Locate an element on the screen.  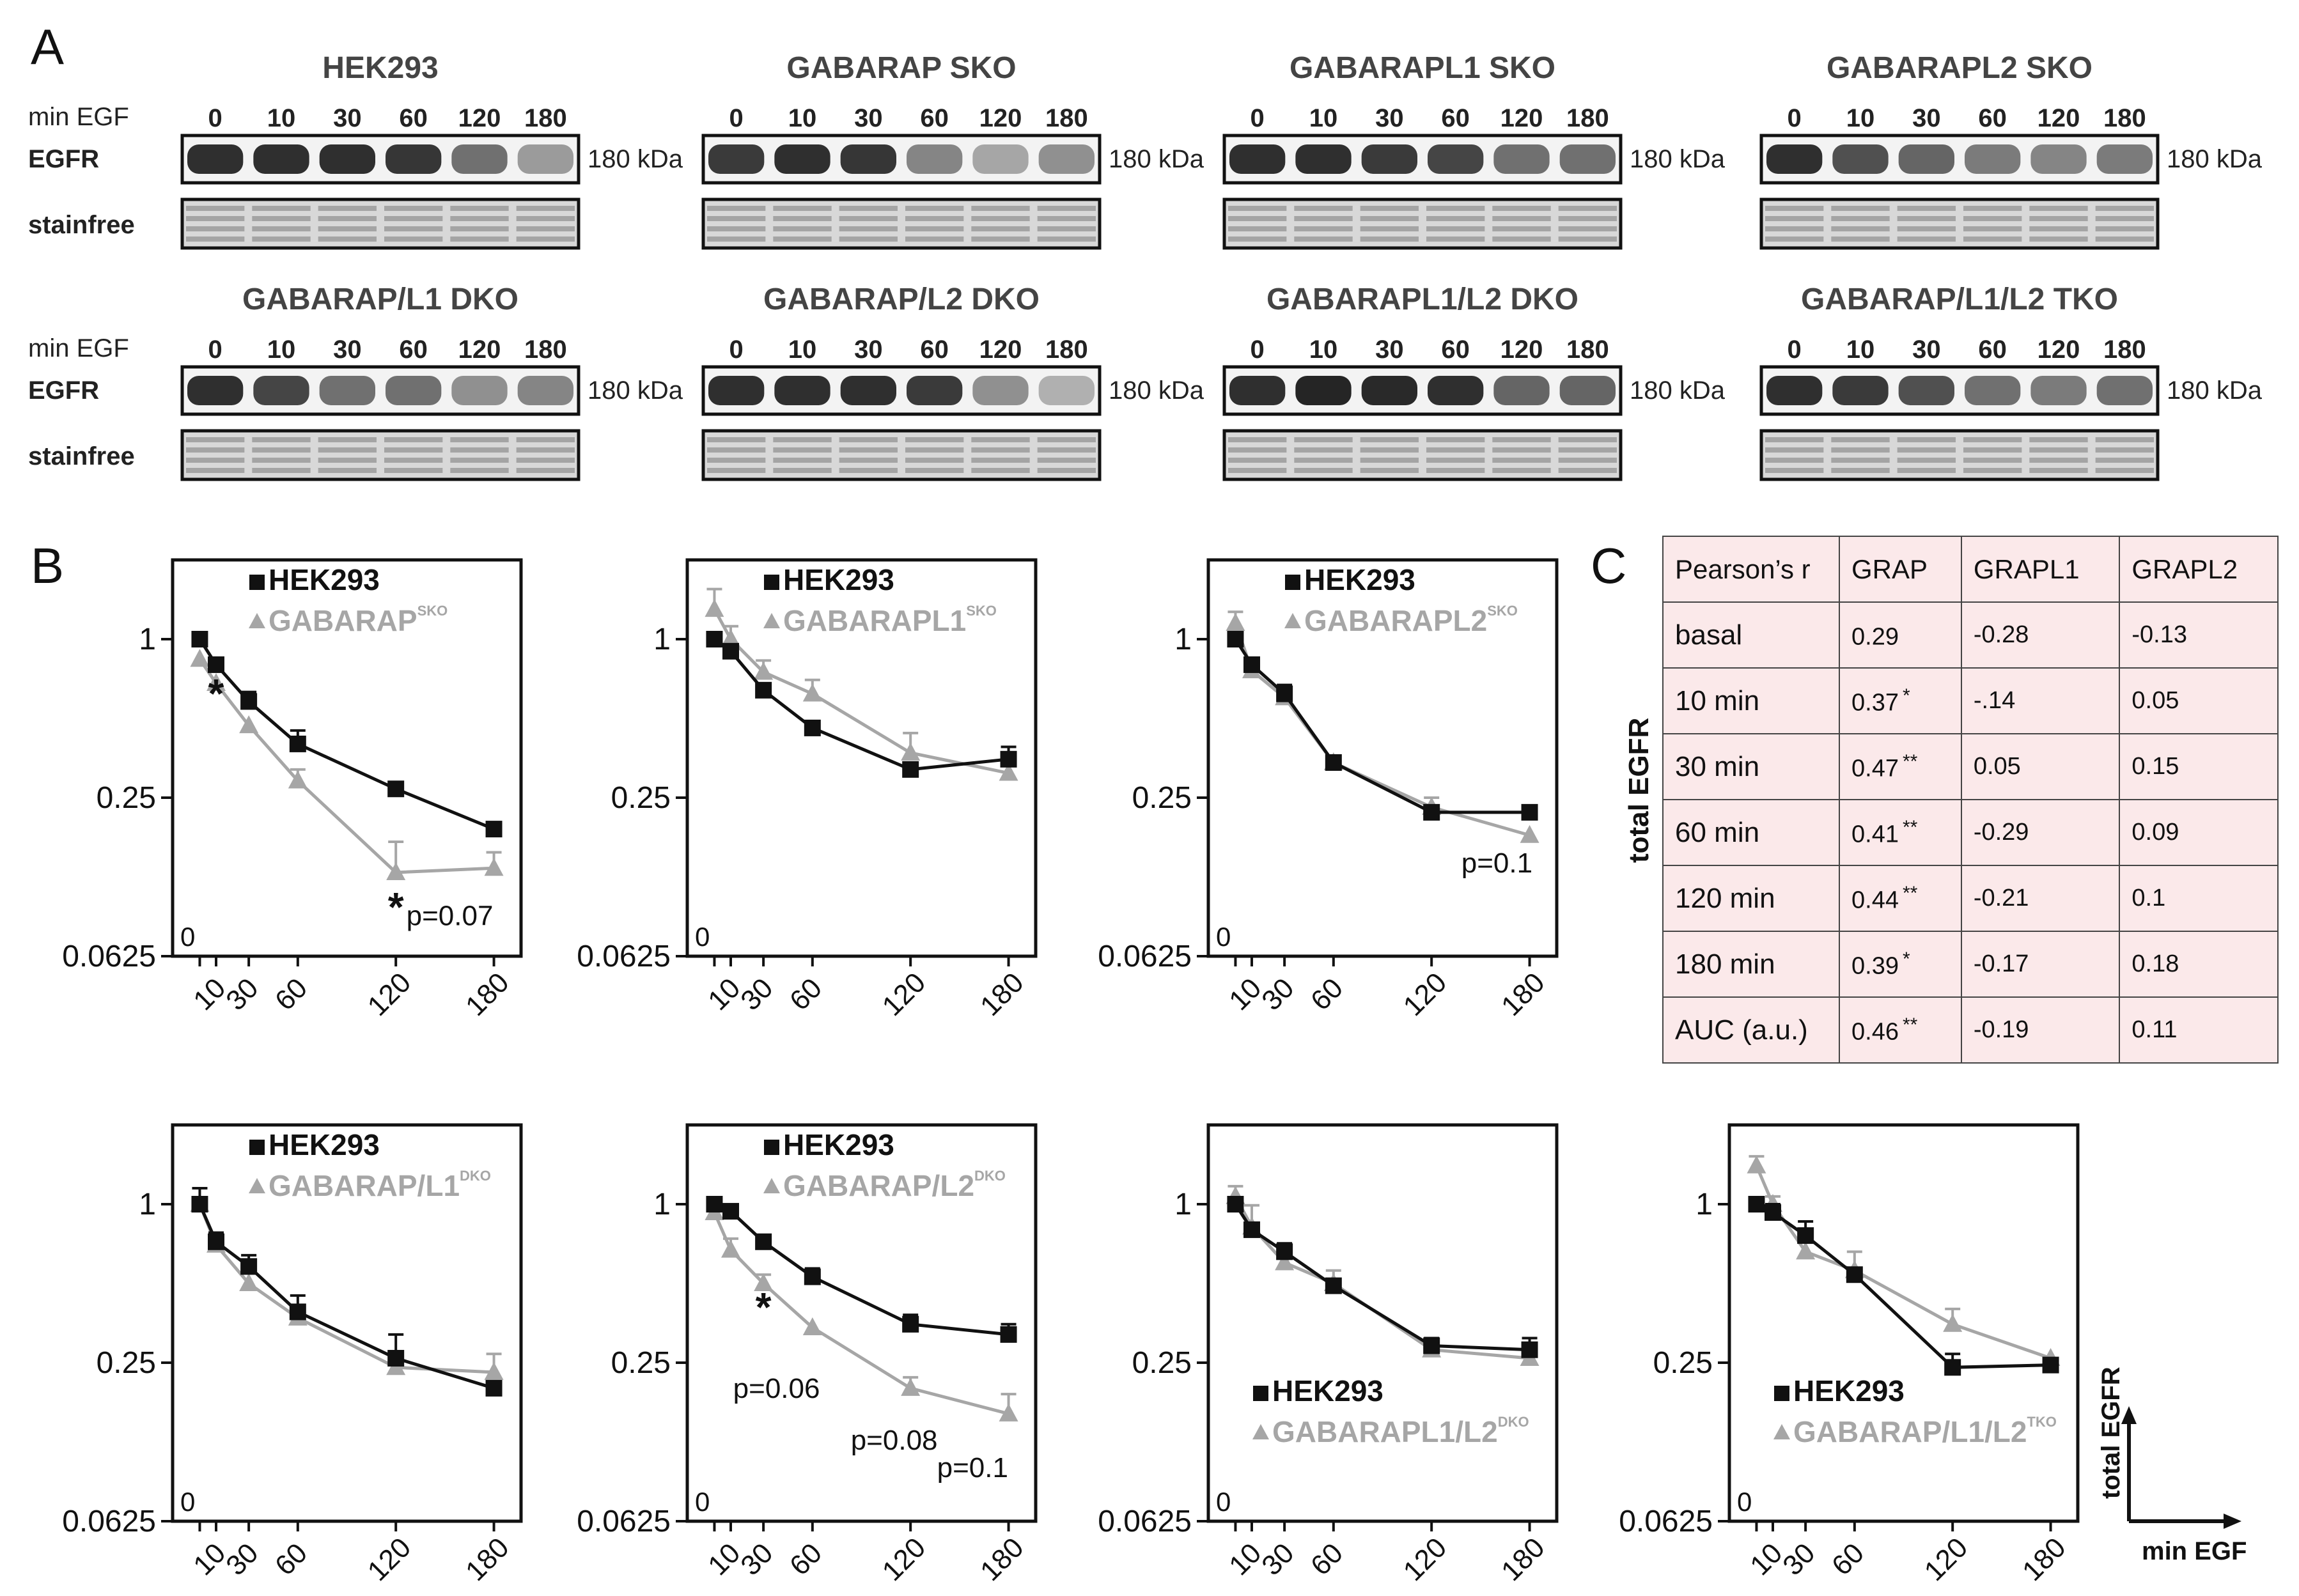
p-value-annotation: p=0.08 is located at coordinates (894, 1440).